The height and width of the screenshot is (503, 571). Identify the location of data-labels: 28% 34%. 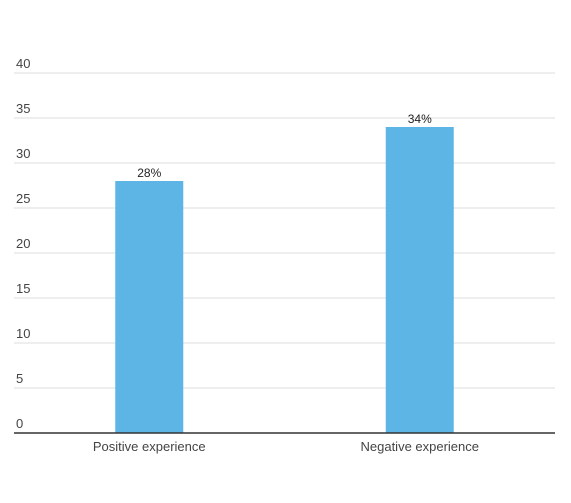
(284, 146).